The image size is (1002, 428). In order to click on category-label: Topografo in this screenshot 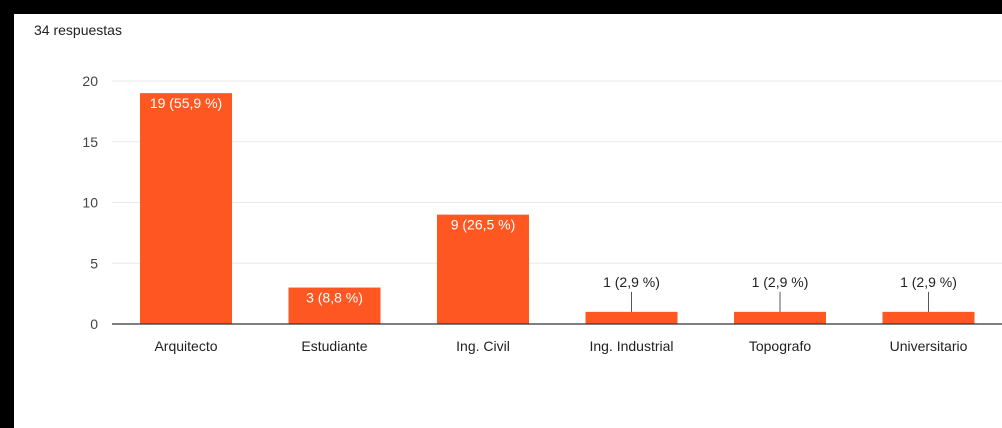, I will do `click(780, 346)`.